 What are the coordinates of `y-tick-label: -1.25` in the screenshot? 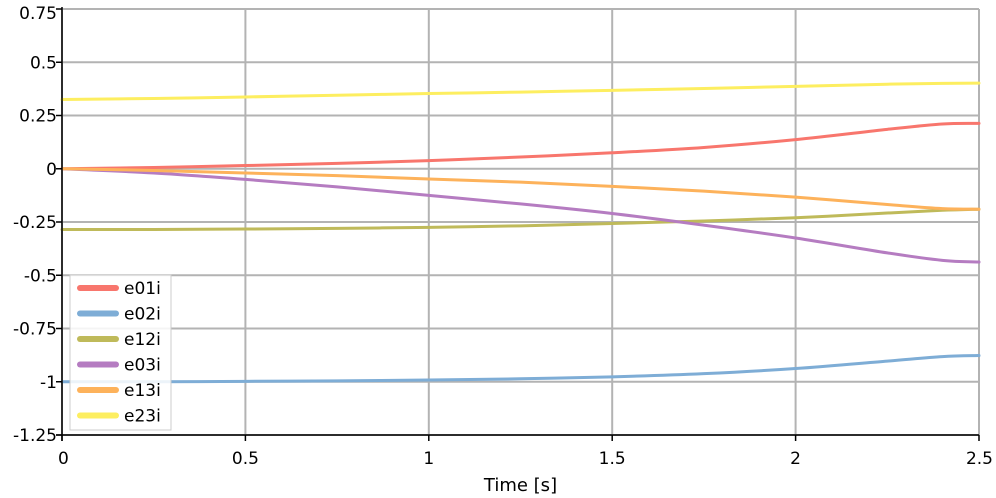 It's located at (35, 436).